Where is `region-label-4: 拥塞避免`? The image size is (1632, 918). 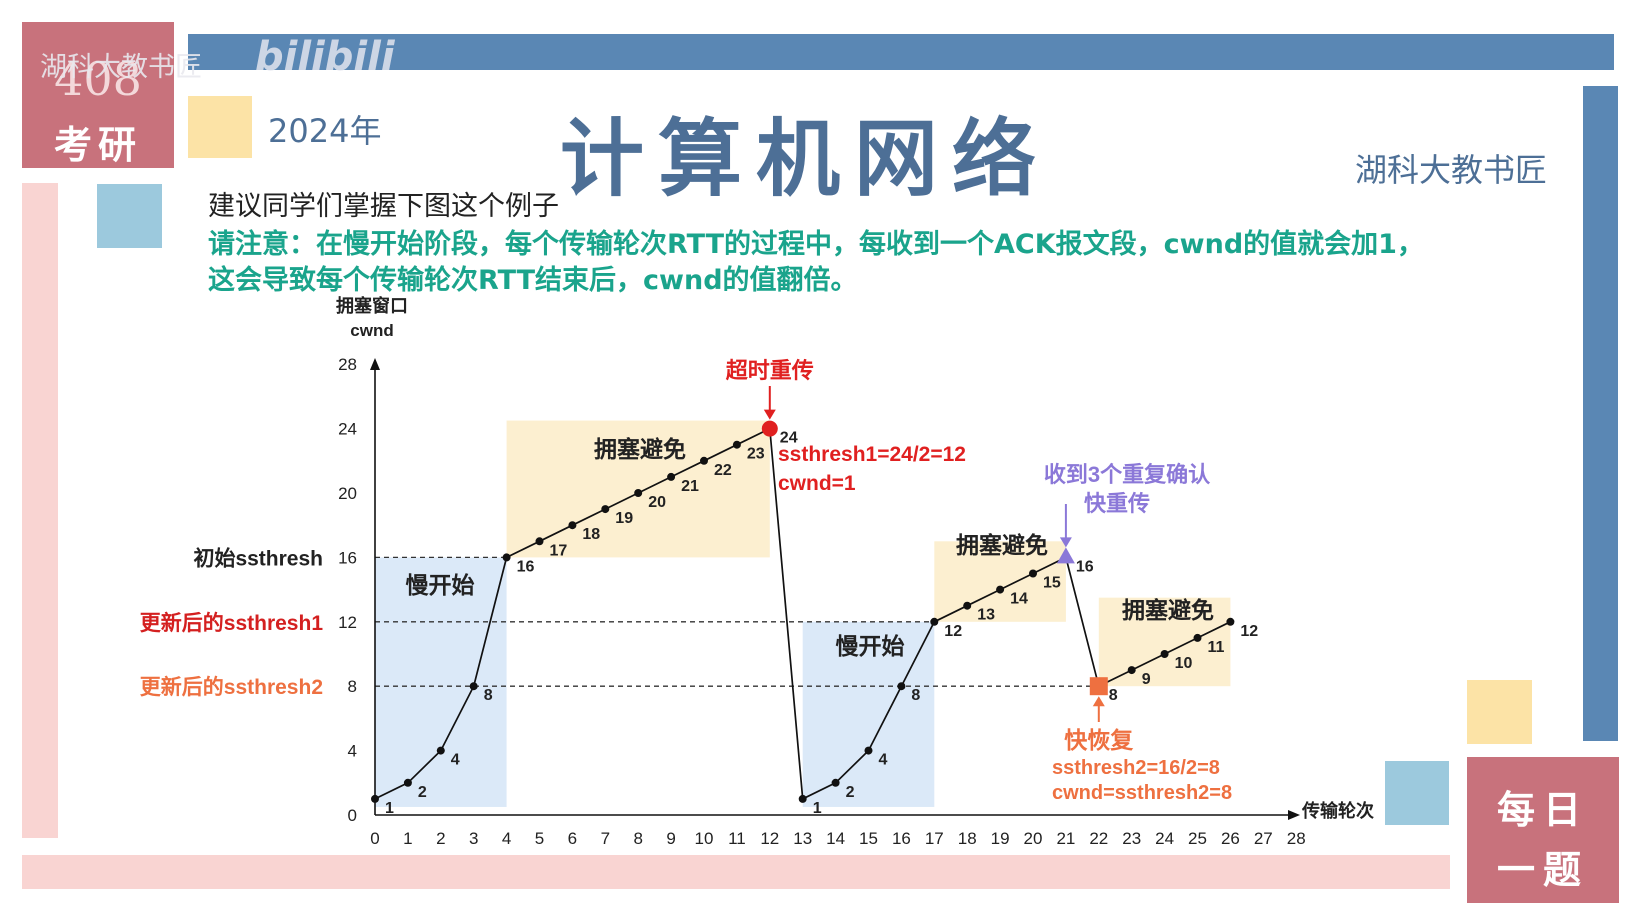
region-label-4: 拥塞避免 is located at coordinates (1168, 610).